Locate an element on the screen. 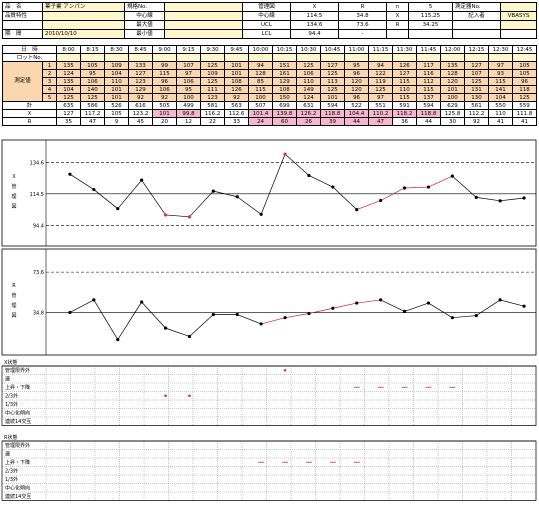  x-status-row-label: 1/3外 is located at coordinates (11, 404).